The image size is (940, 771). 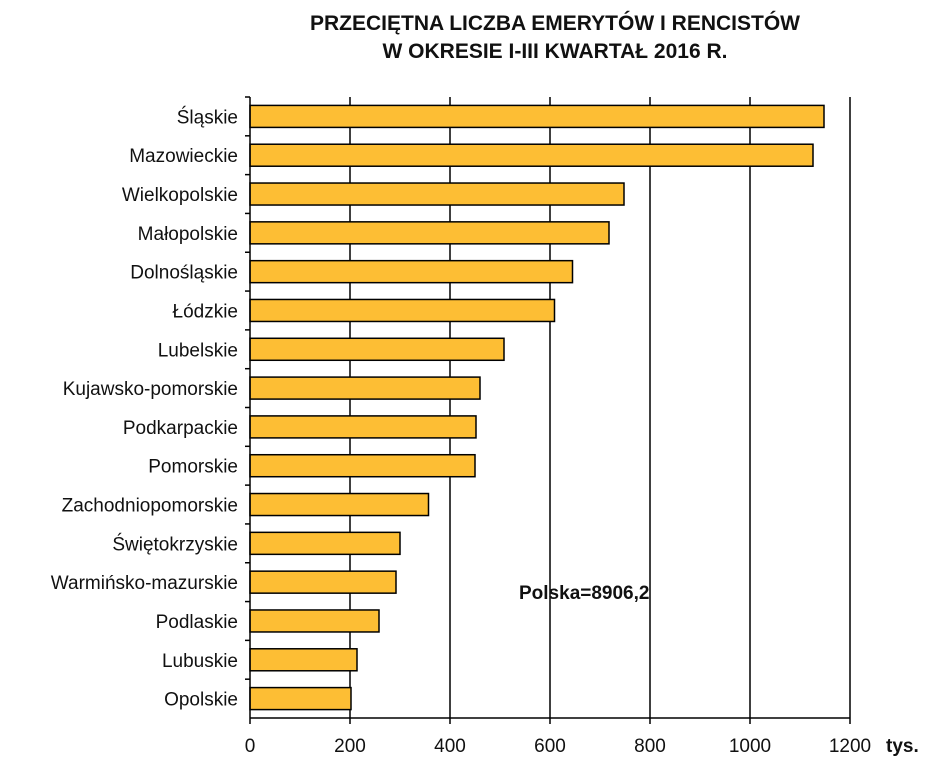 I want to click on x-tick-label: 600, so click(x=550, y=746).